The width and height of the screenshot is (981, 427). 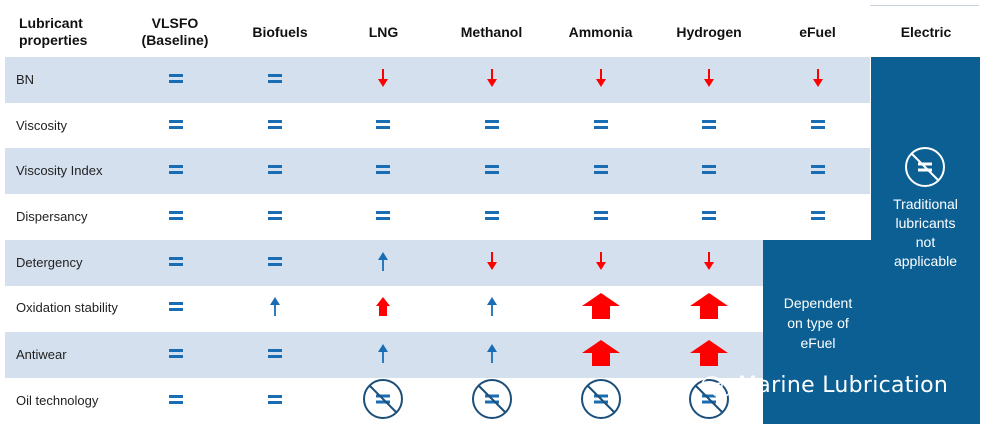 What do you see at coordinates (49, 262) in the screenshot?
I see `row-label: Detergency` at bounding box center [49, 262].